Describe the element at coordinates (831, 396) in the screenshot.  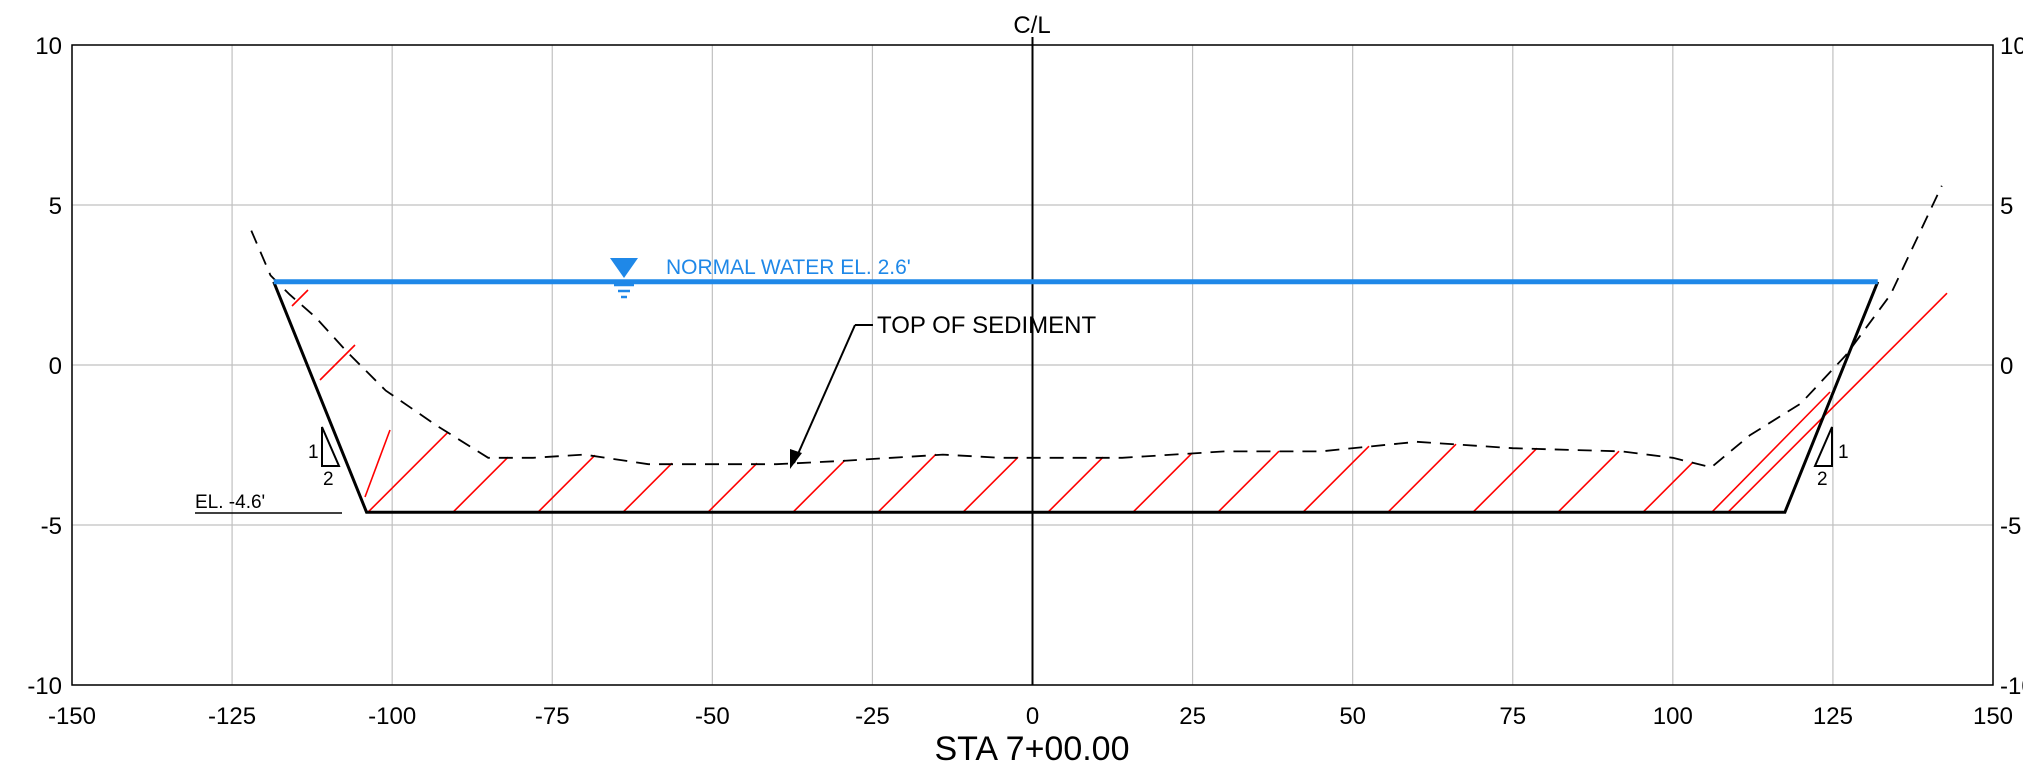
I see `sediment-leader` at that location.